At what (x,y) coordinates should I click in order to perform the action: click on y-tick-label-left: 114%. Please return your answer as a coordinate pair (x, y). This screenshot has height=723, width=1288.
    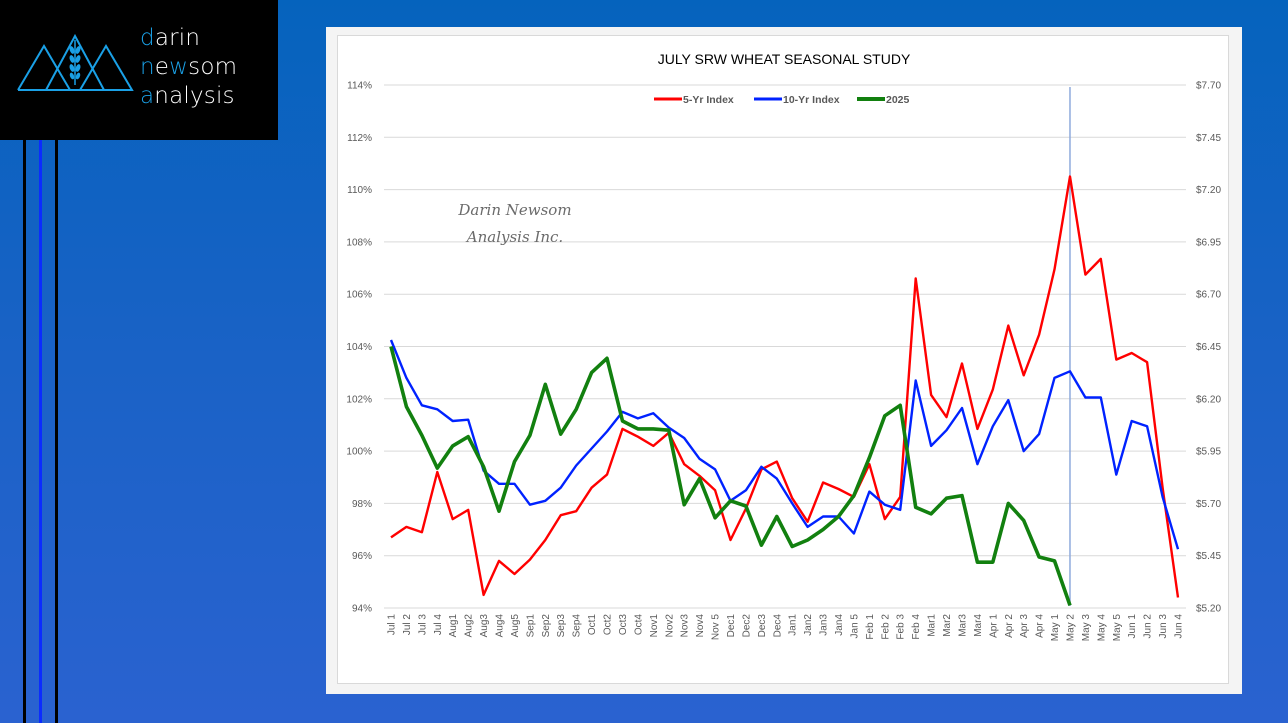
    Looking at the image, I should click on (359, 86).